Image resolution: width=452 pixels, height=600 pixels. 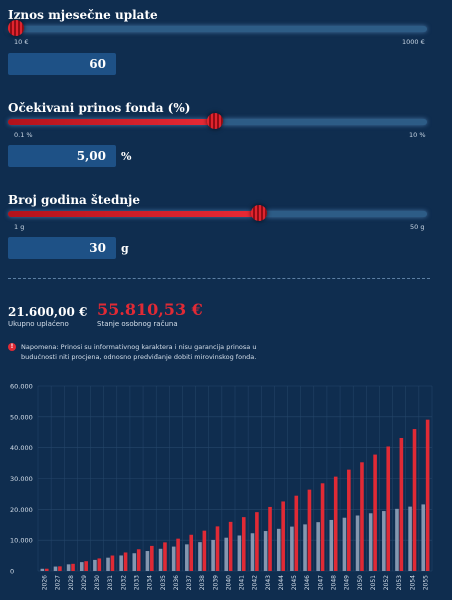 What do you see at coordinates (83, 15) in the screenshot?
I see `slider-title-monthly-payment: Iznos mjesečne uplate` at bounding box center [83, 15].